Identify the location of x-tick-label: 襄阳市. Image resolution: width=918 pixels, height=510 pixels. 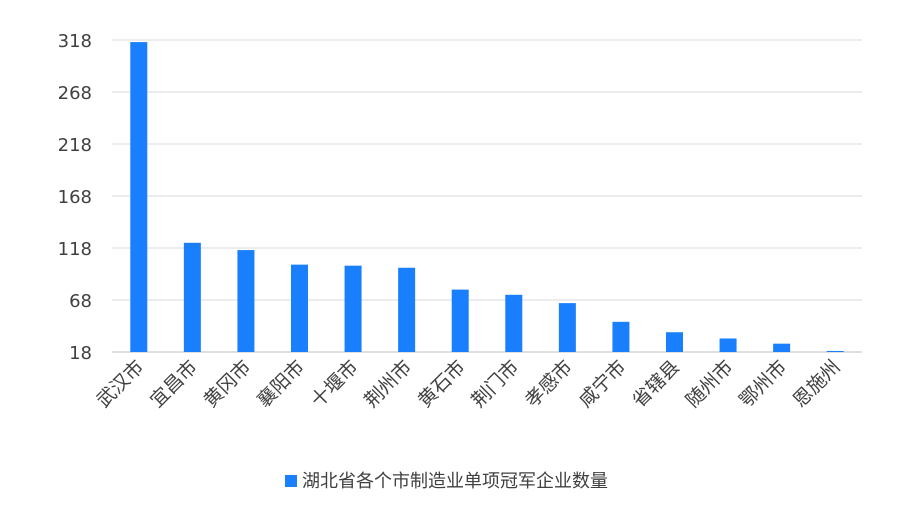
(281, 384).